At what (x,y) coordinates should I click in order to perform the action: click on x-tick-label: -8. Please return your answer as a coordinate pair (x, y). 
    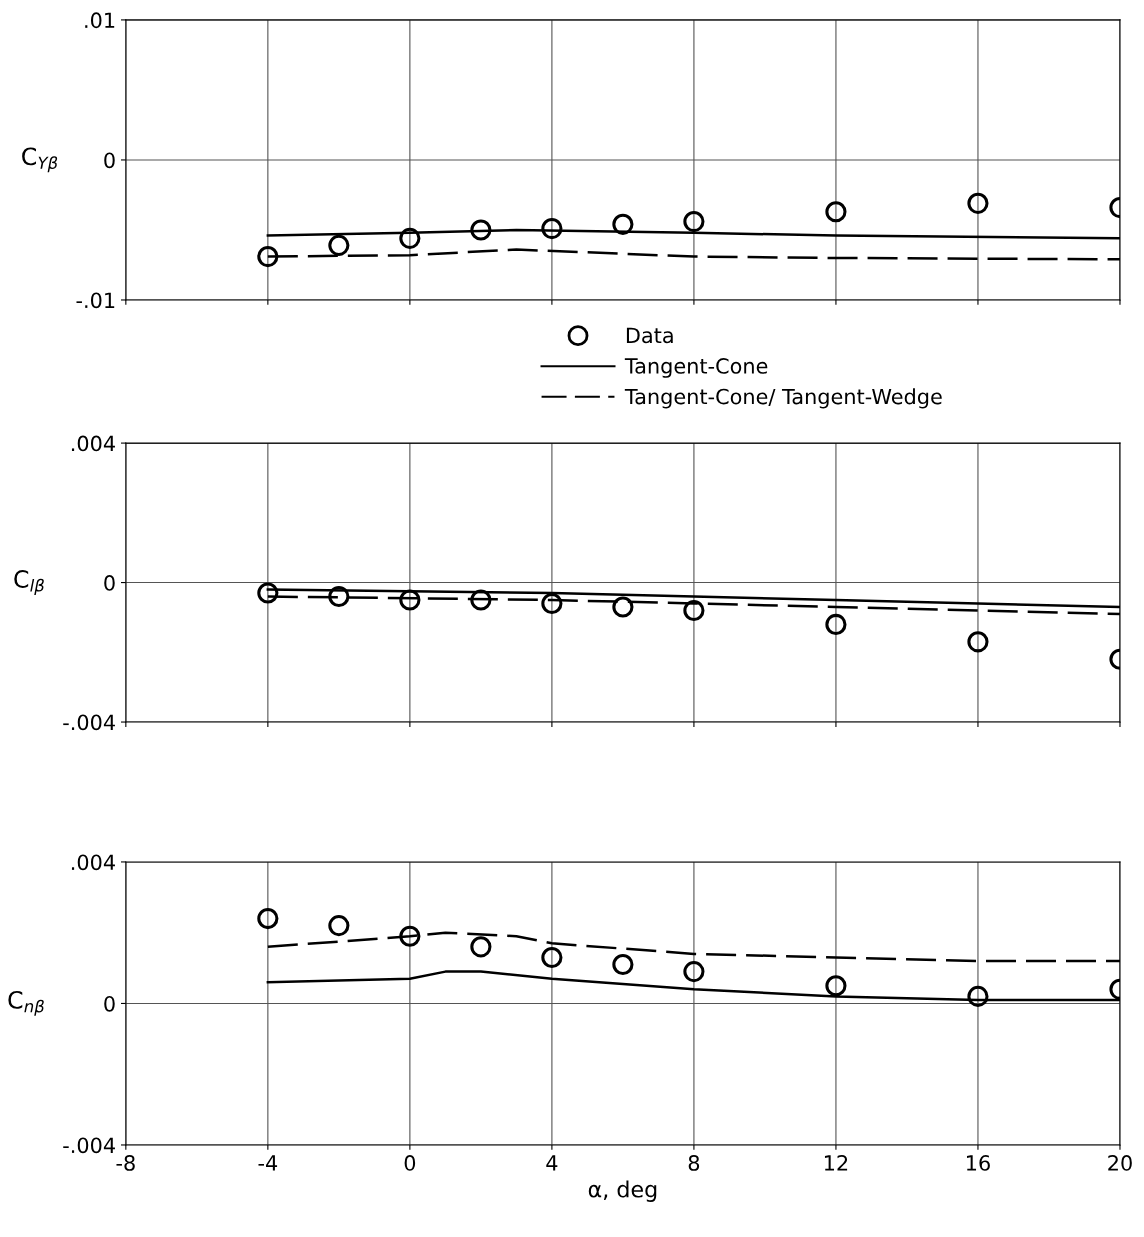
    Looking at the image, I should click on (125, 1163).